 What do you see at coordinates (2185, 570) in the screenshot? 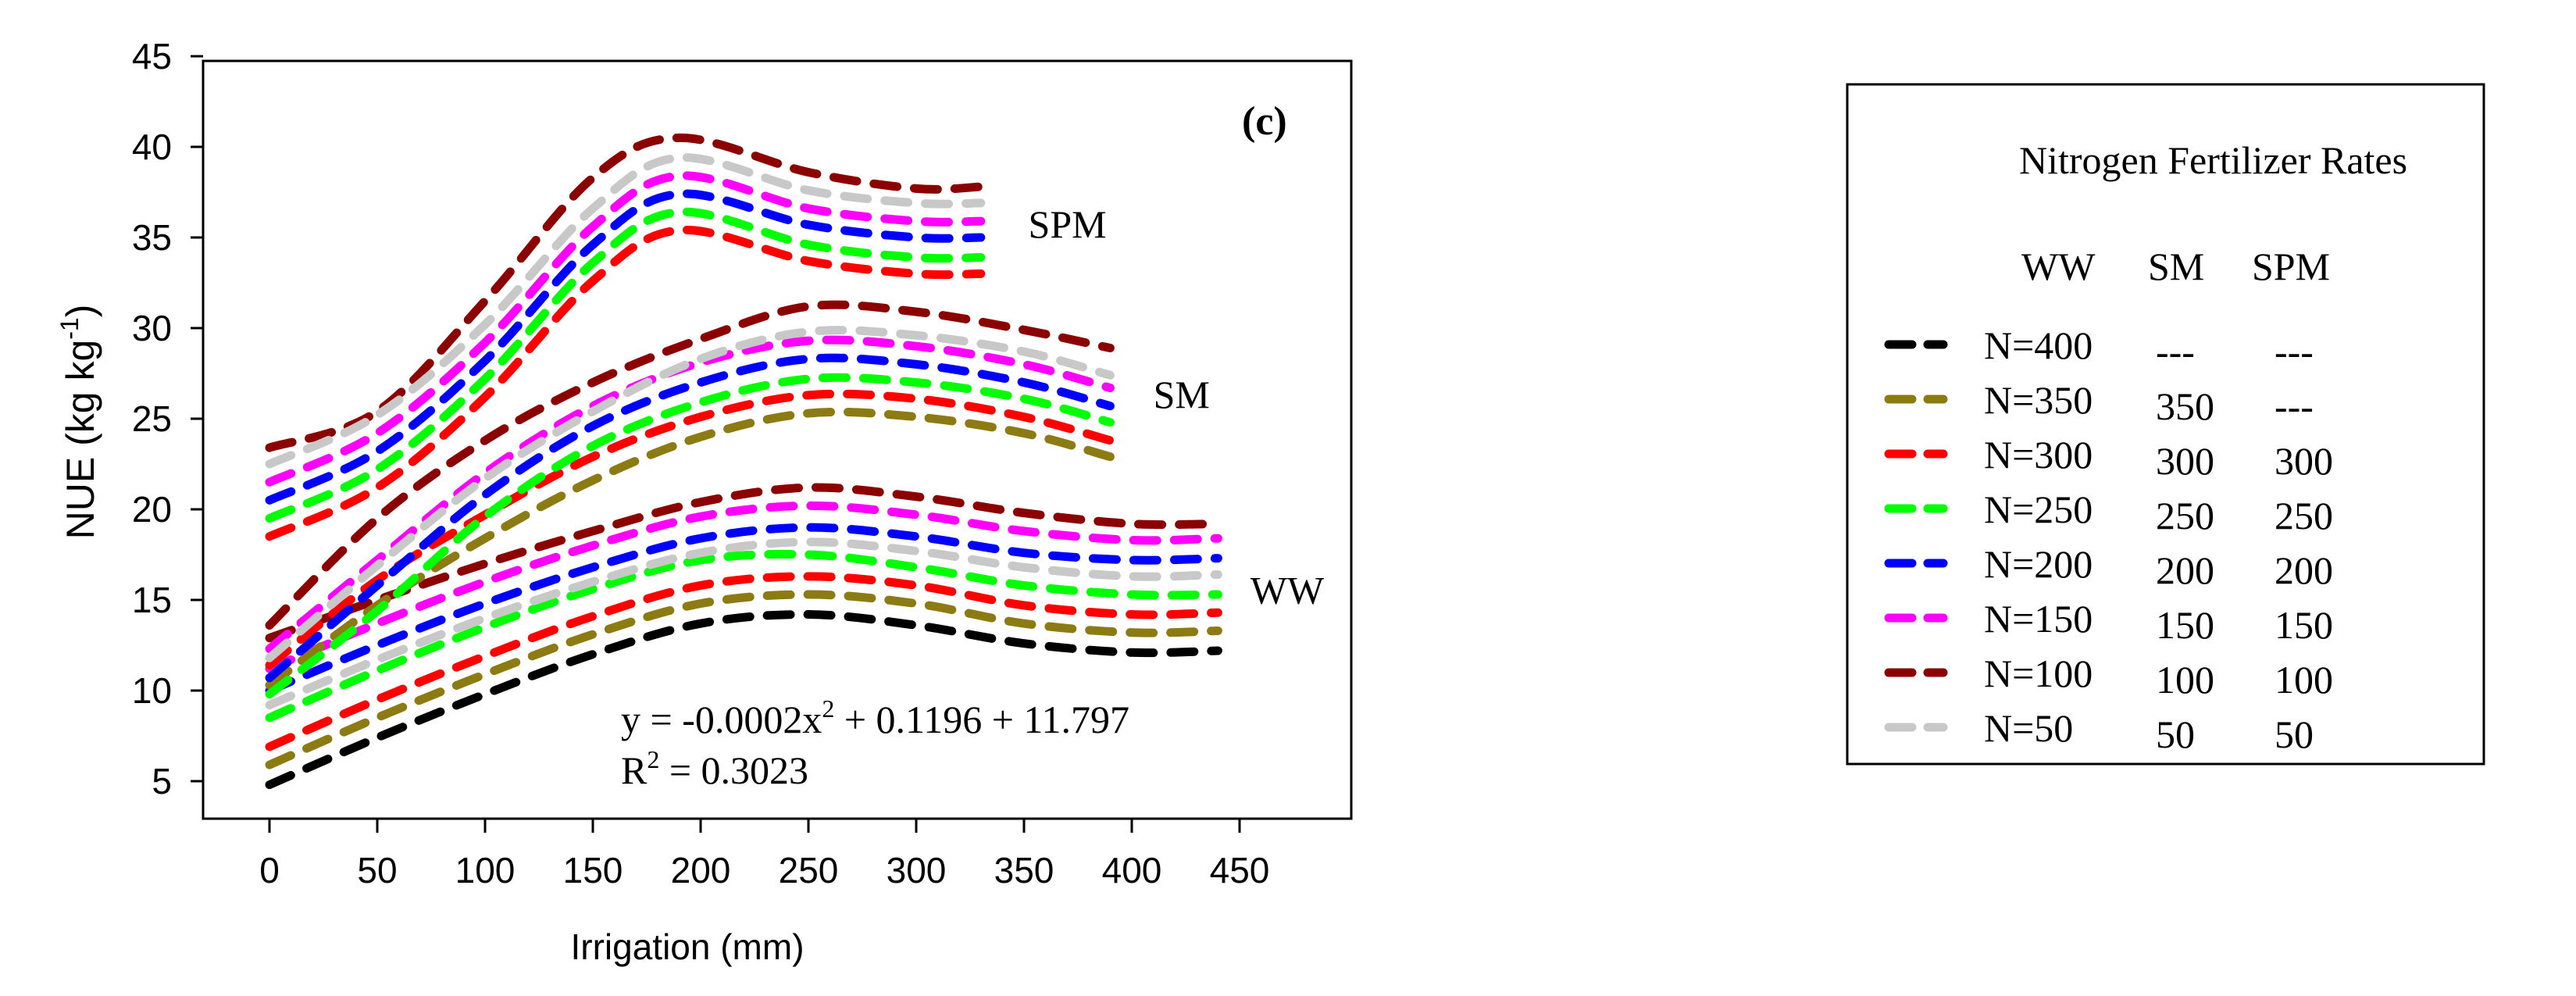
I see `legend-sm-value: 200` at bounding box center [2185, 570].